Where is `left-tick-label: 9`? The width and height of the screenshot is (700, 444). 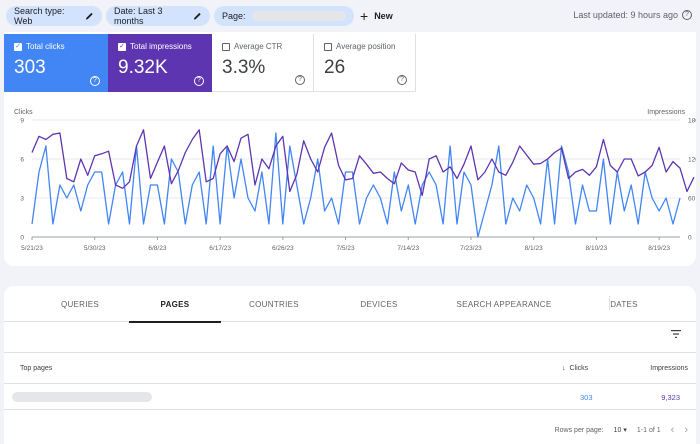
left-tick-label: 9 is located at coordinates (22, 121).